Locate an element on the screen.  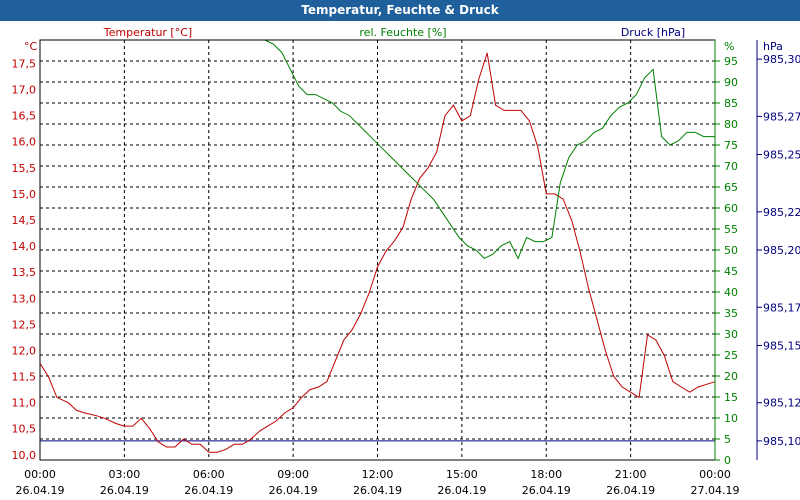
temperature-tick-label: 15,5 is located at coordinates (24, 168).